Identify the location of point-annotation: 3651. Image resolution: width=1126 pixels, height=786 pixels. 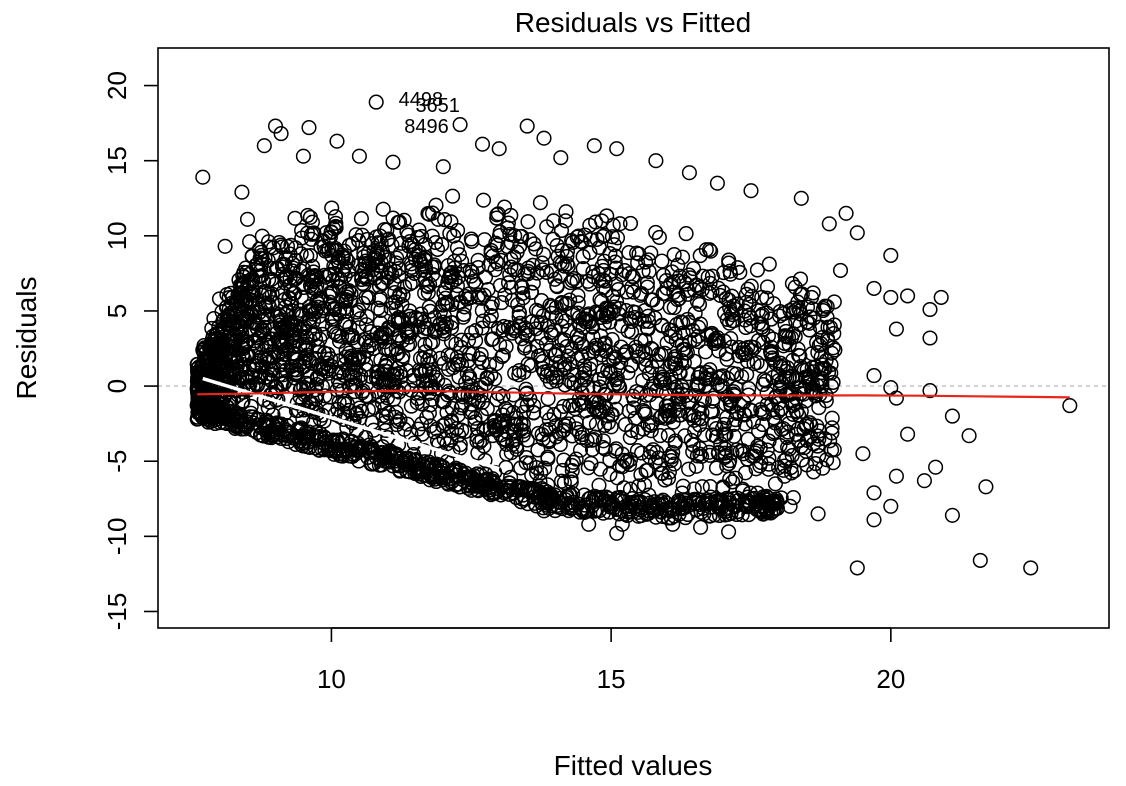
(437, 106).